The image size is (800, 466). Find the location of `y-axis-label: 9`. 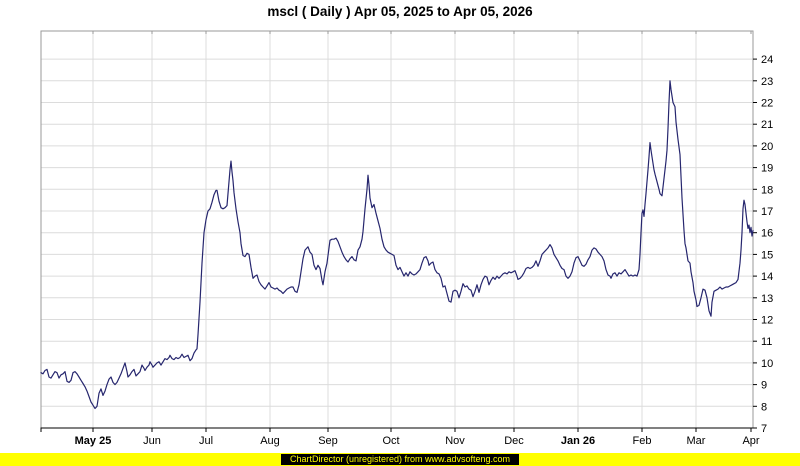

y-axis-label: 9 is located at coordinates (764, 386).